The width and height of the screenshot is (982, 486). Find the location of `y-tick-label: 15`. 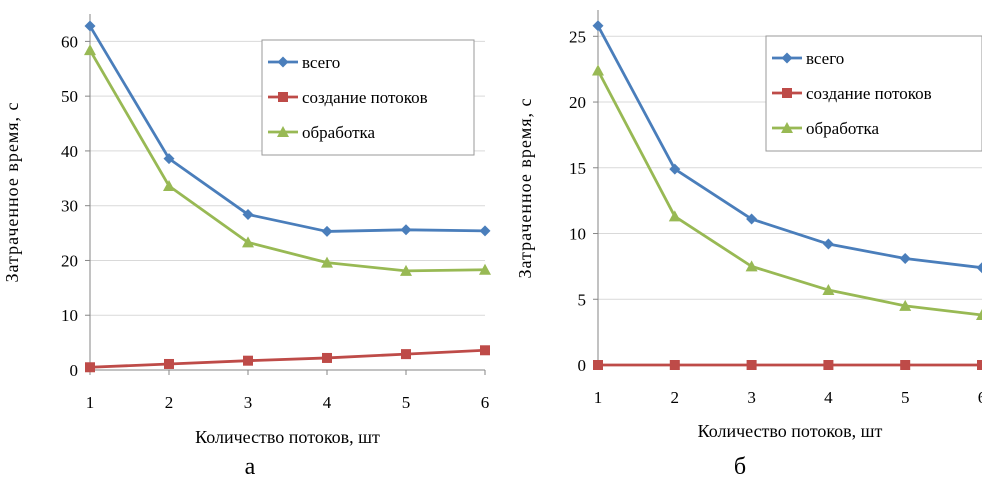

y-tick-label: 15 is located at coordinates (577, 168).